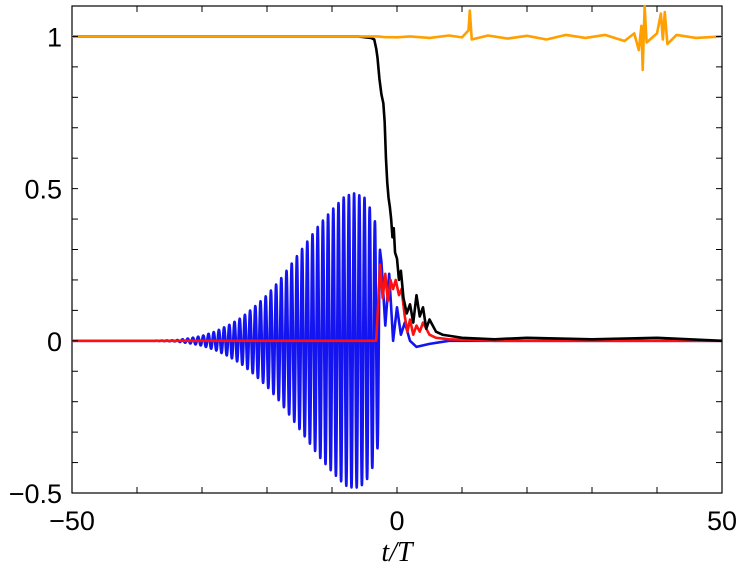  I want to click on y-tick-label: 1, so click(54, 37).